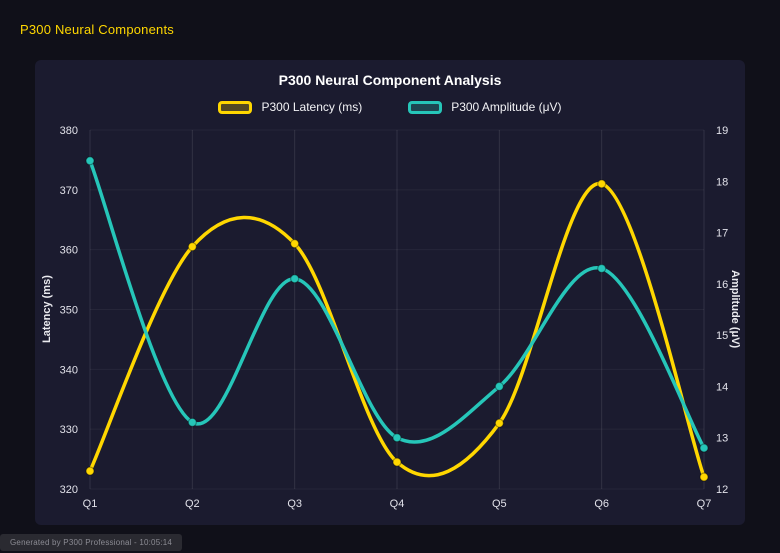 The height and width of the screenshot is (553, 780). I want to click on latency-series-swatch, so click(235, 107).